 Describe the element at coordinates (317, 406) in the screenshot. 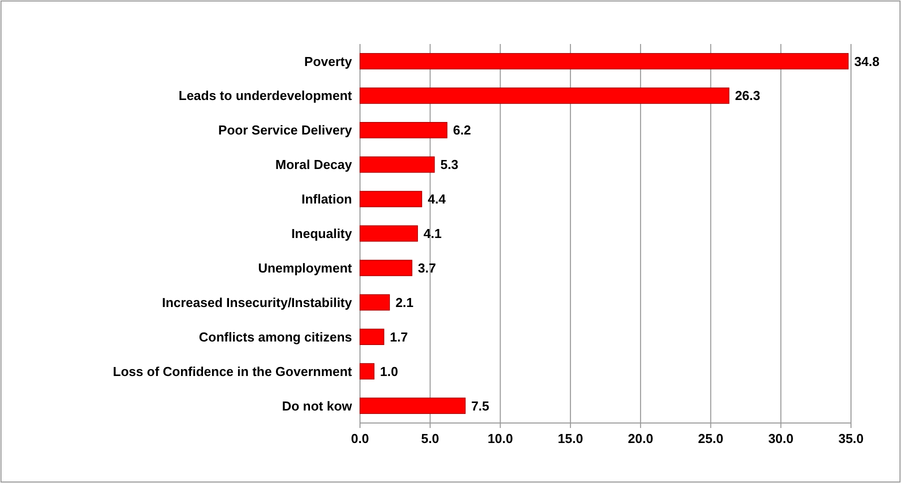

I see `y-tick-label: Do not kow` at that location.